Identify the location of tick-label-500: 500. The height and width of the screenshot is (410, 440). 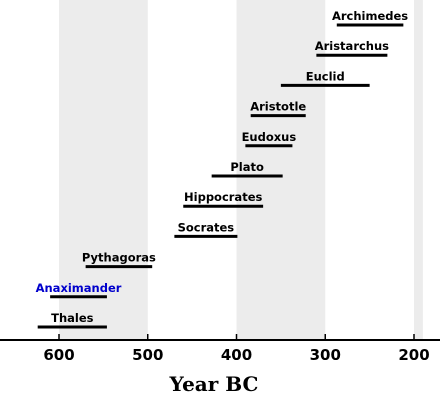
(147, 355).